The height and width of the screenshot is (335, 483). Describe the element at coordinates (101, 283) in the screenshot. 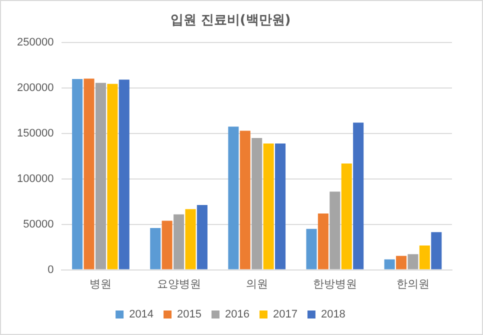

I see `x-tick-label: 병원` at that location.